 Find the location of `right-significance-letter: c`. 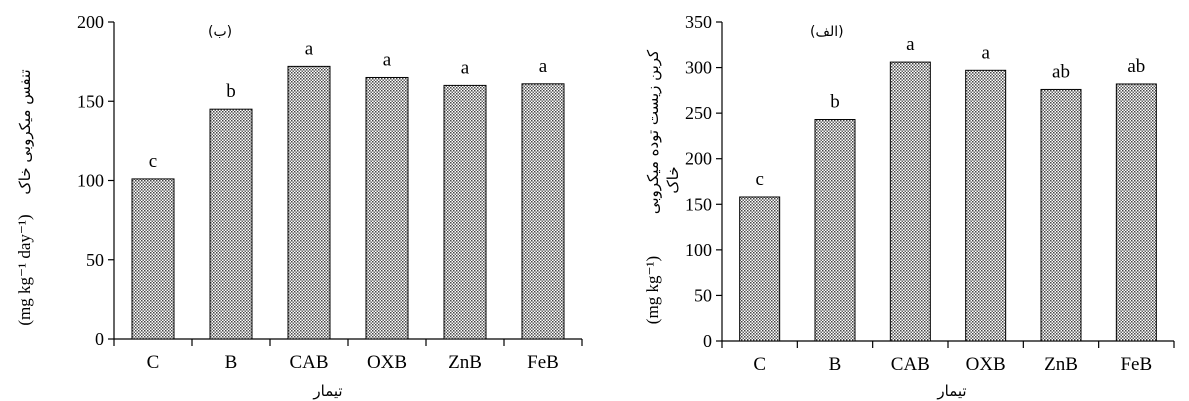

right-significance-letter: c is located at coordinates (759, 179).